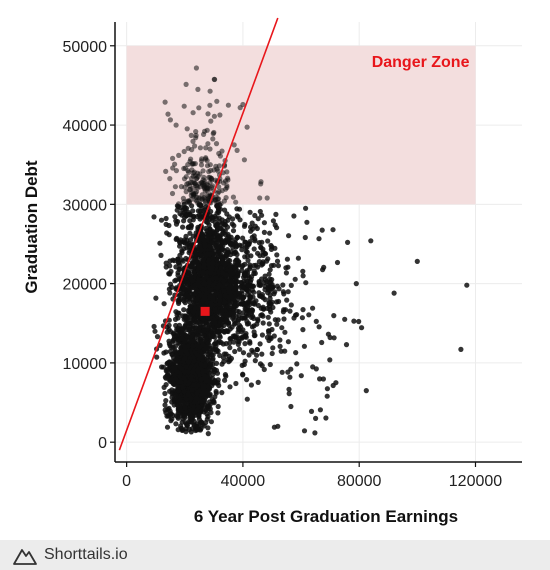 This screenshot has height=570, width=550. What do you see at coordinates (126, 481) in the screenshot?
I see `x-tick-label: 0` at bounding box center [126, 481].